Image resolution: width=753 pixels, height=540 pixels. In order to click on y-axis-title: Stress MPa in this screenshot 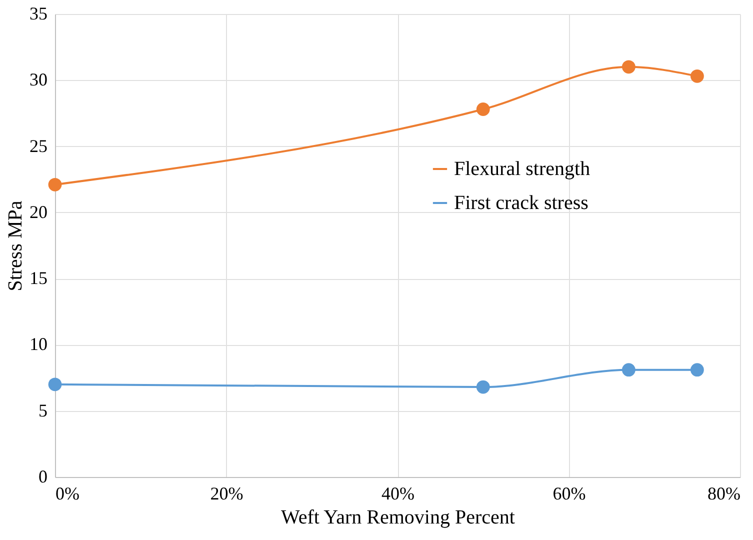, I will do `click(15, 246)`.